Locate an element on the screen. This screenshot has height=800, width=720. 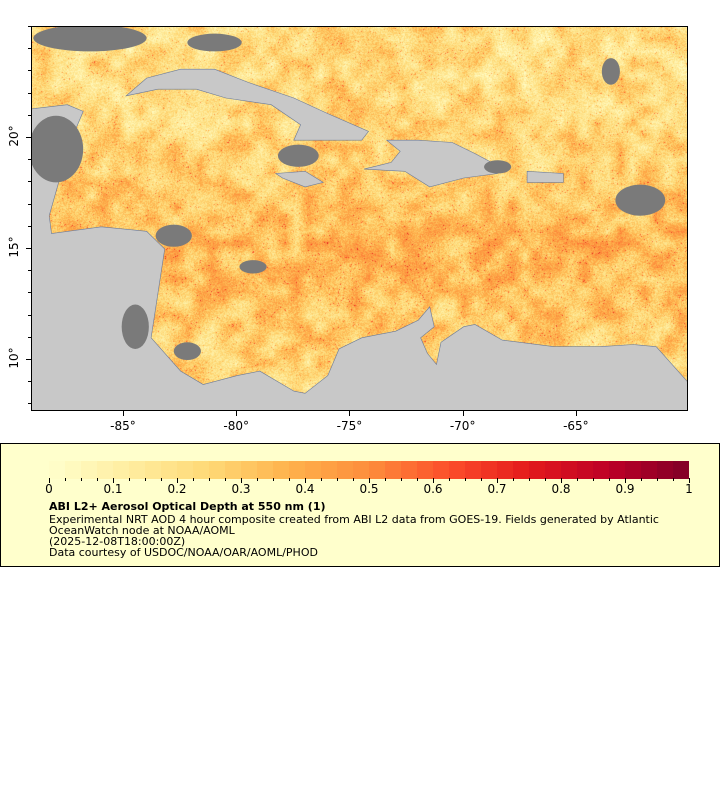
y-tick-label: 15° is located at coordinates (14, 247).